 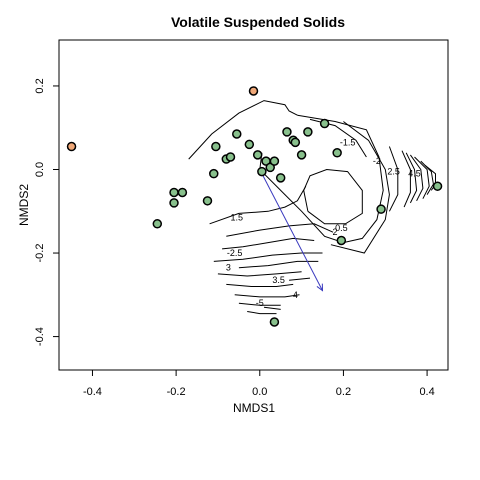 I want to click on contour-label: -1.5, so click(x=348, y=142).